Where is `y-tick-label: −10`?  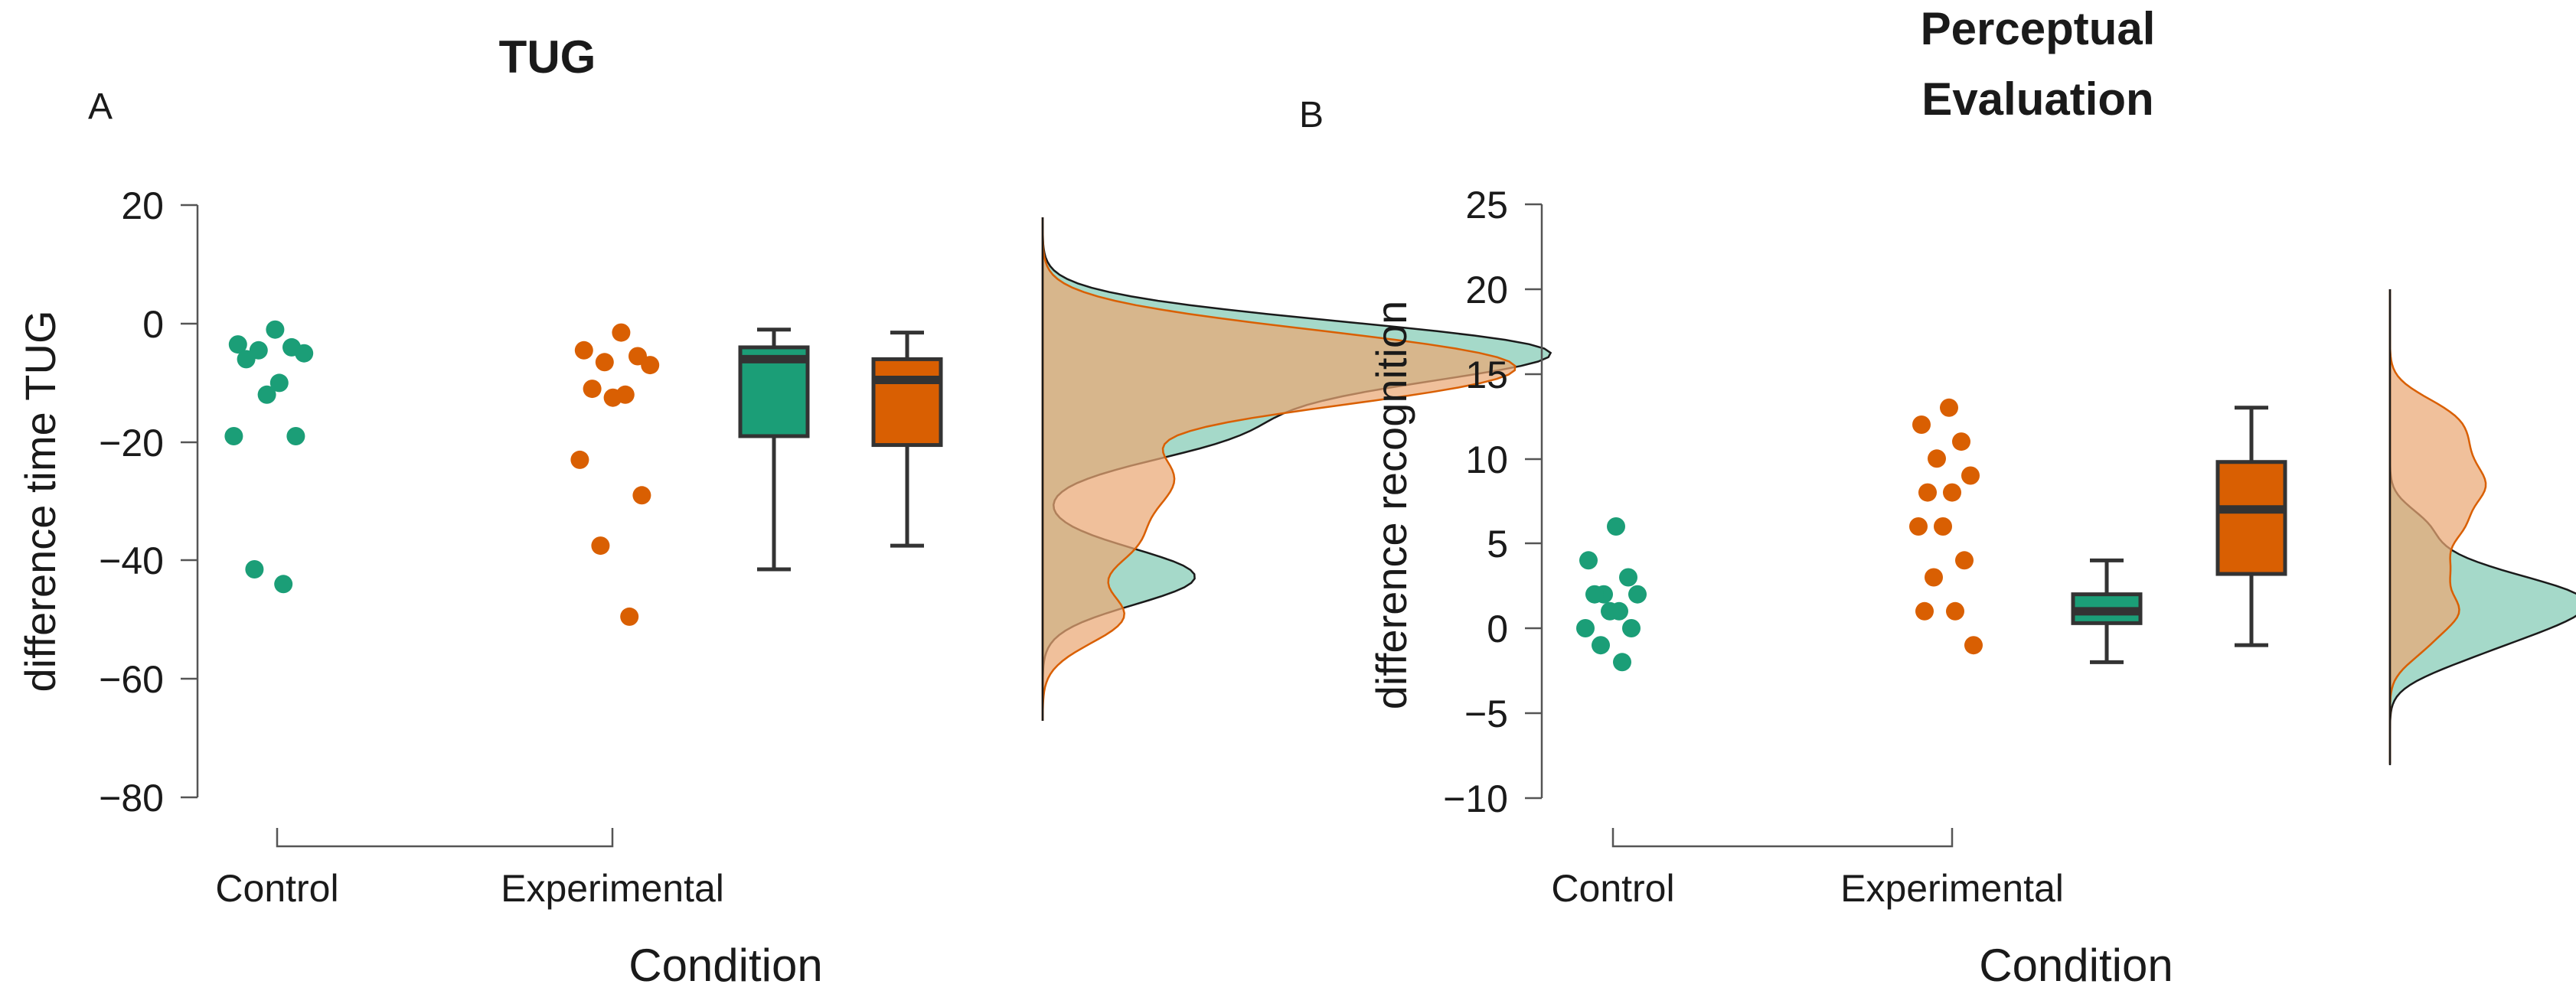 y-tick-label: −10 is located at coordinates (1475, 798).